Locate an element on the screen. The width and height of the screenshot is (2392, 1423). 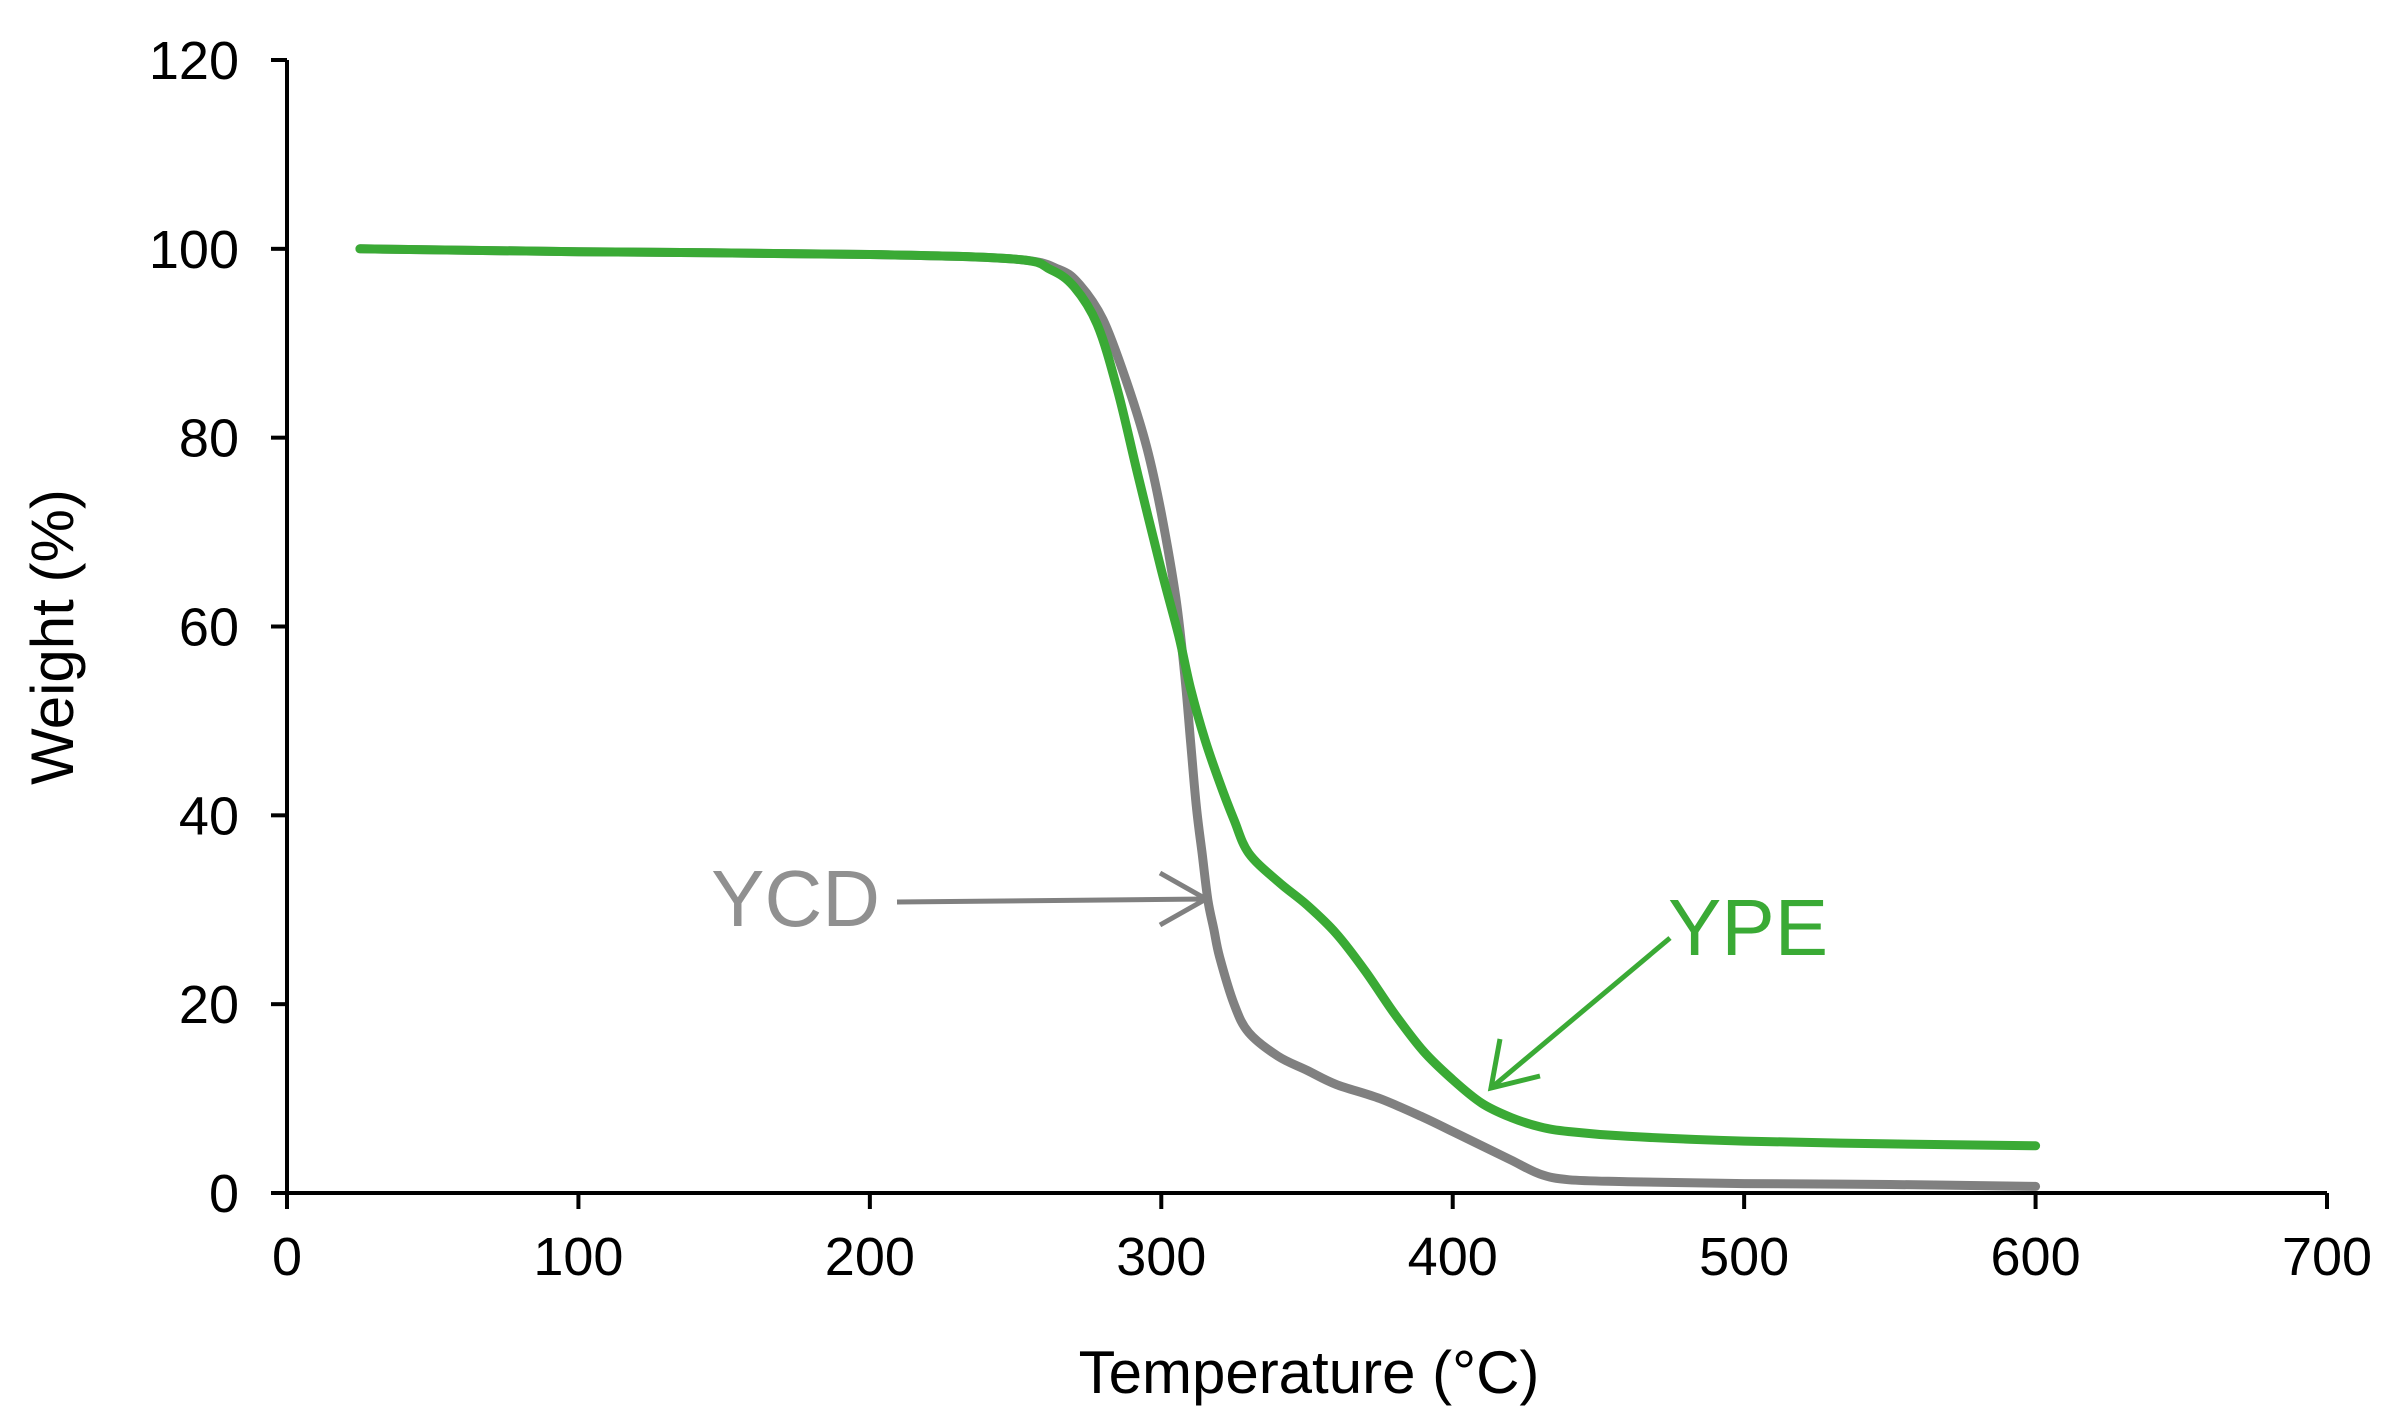
y-tick-label-120: 120 is located at coordinates (194, 61).